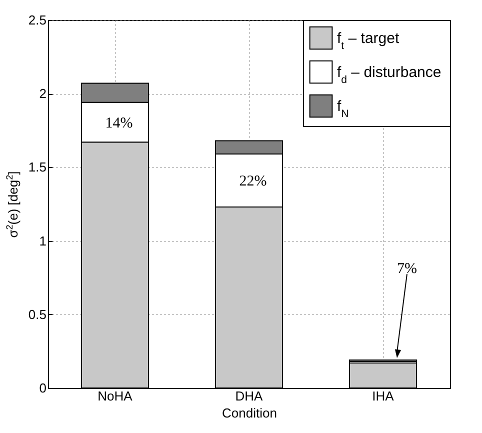 The height and width of the screenshot is (433, 482). Describe the element at coordinates (37, 314) in the screenshot. I see `y-tick-label: 0.5` at that location.